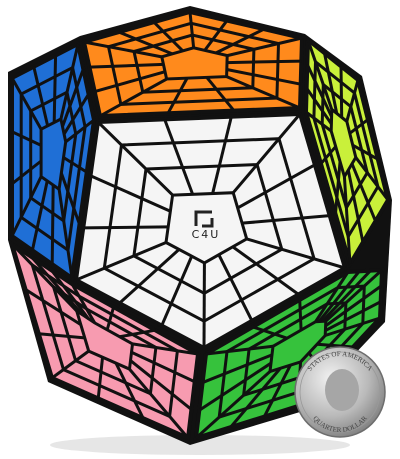 This screenshot has width=400, height=459. What do you see at coordinates (206, 234) in the screenshot?
I see `logo-text: C4U` at bounding box center [206, 234].